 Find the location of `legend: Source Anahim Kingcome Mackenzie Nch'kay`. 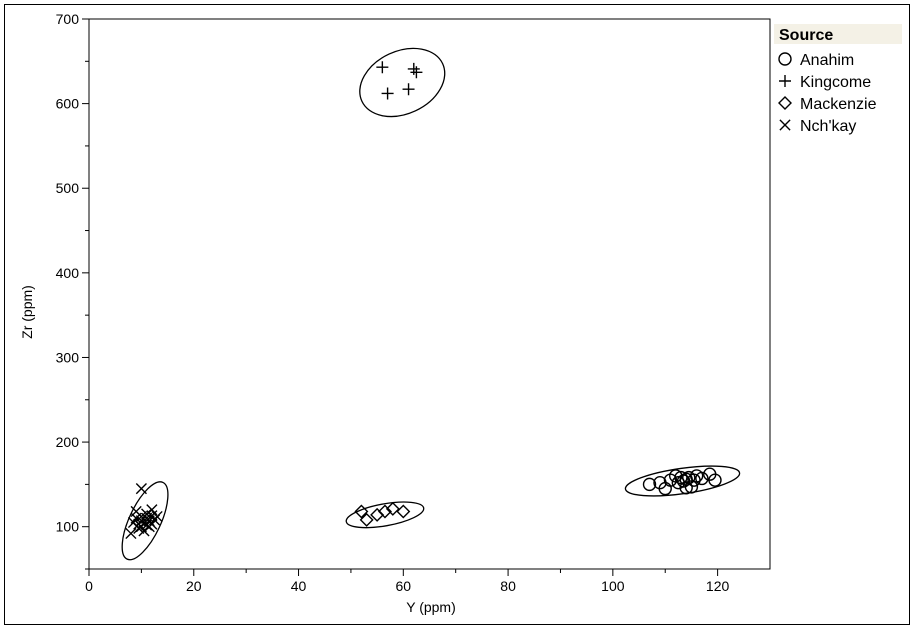

legend: Source Anahim Kingcome Mackenzie Nch'kay is located at coordinates (838, 79).